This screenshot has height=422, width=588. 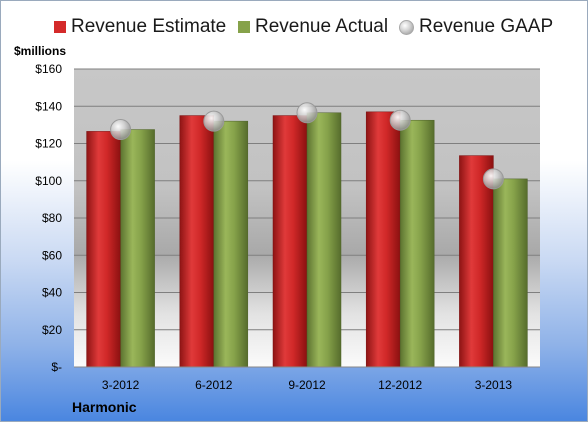 What do you see at coordinates (52, 255) in the screenshot?
I see `y-tick-label: $60` at bounding box center [52, 255].